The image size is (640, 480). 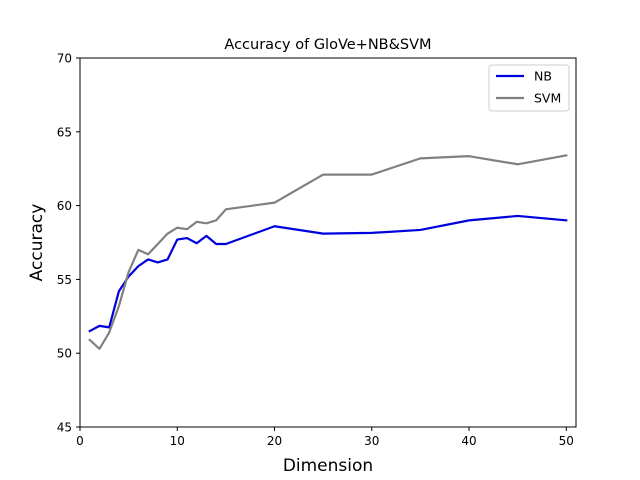 What do you see at coordinates (64, 206) in the screenshot?
I see `y-tick-label: 60` at bounding box center [64, 206].